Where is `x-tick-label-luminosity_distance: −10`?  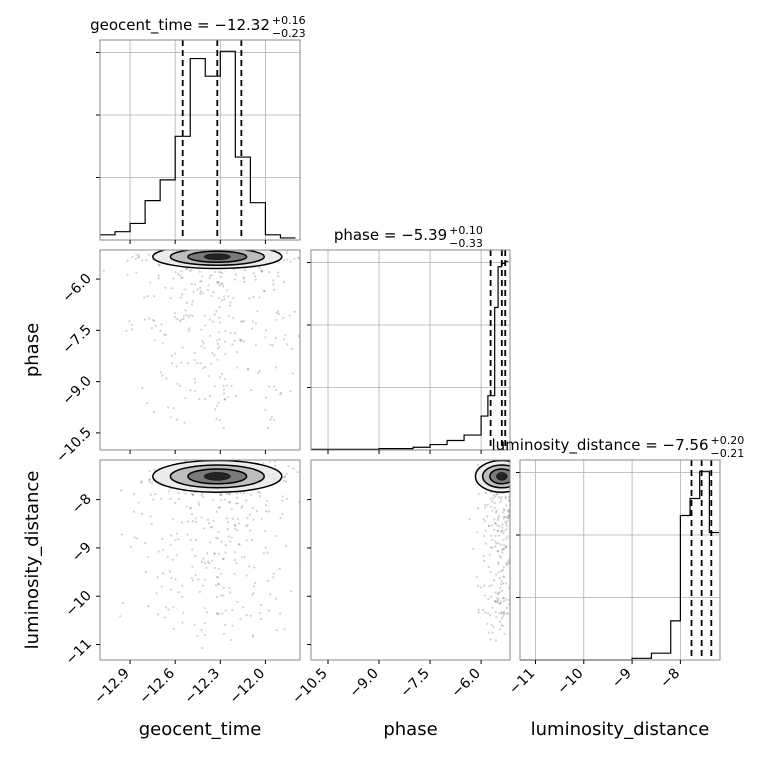
x-tick-label-luminosity_distance: −10 is located at coordinates (570, 682).